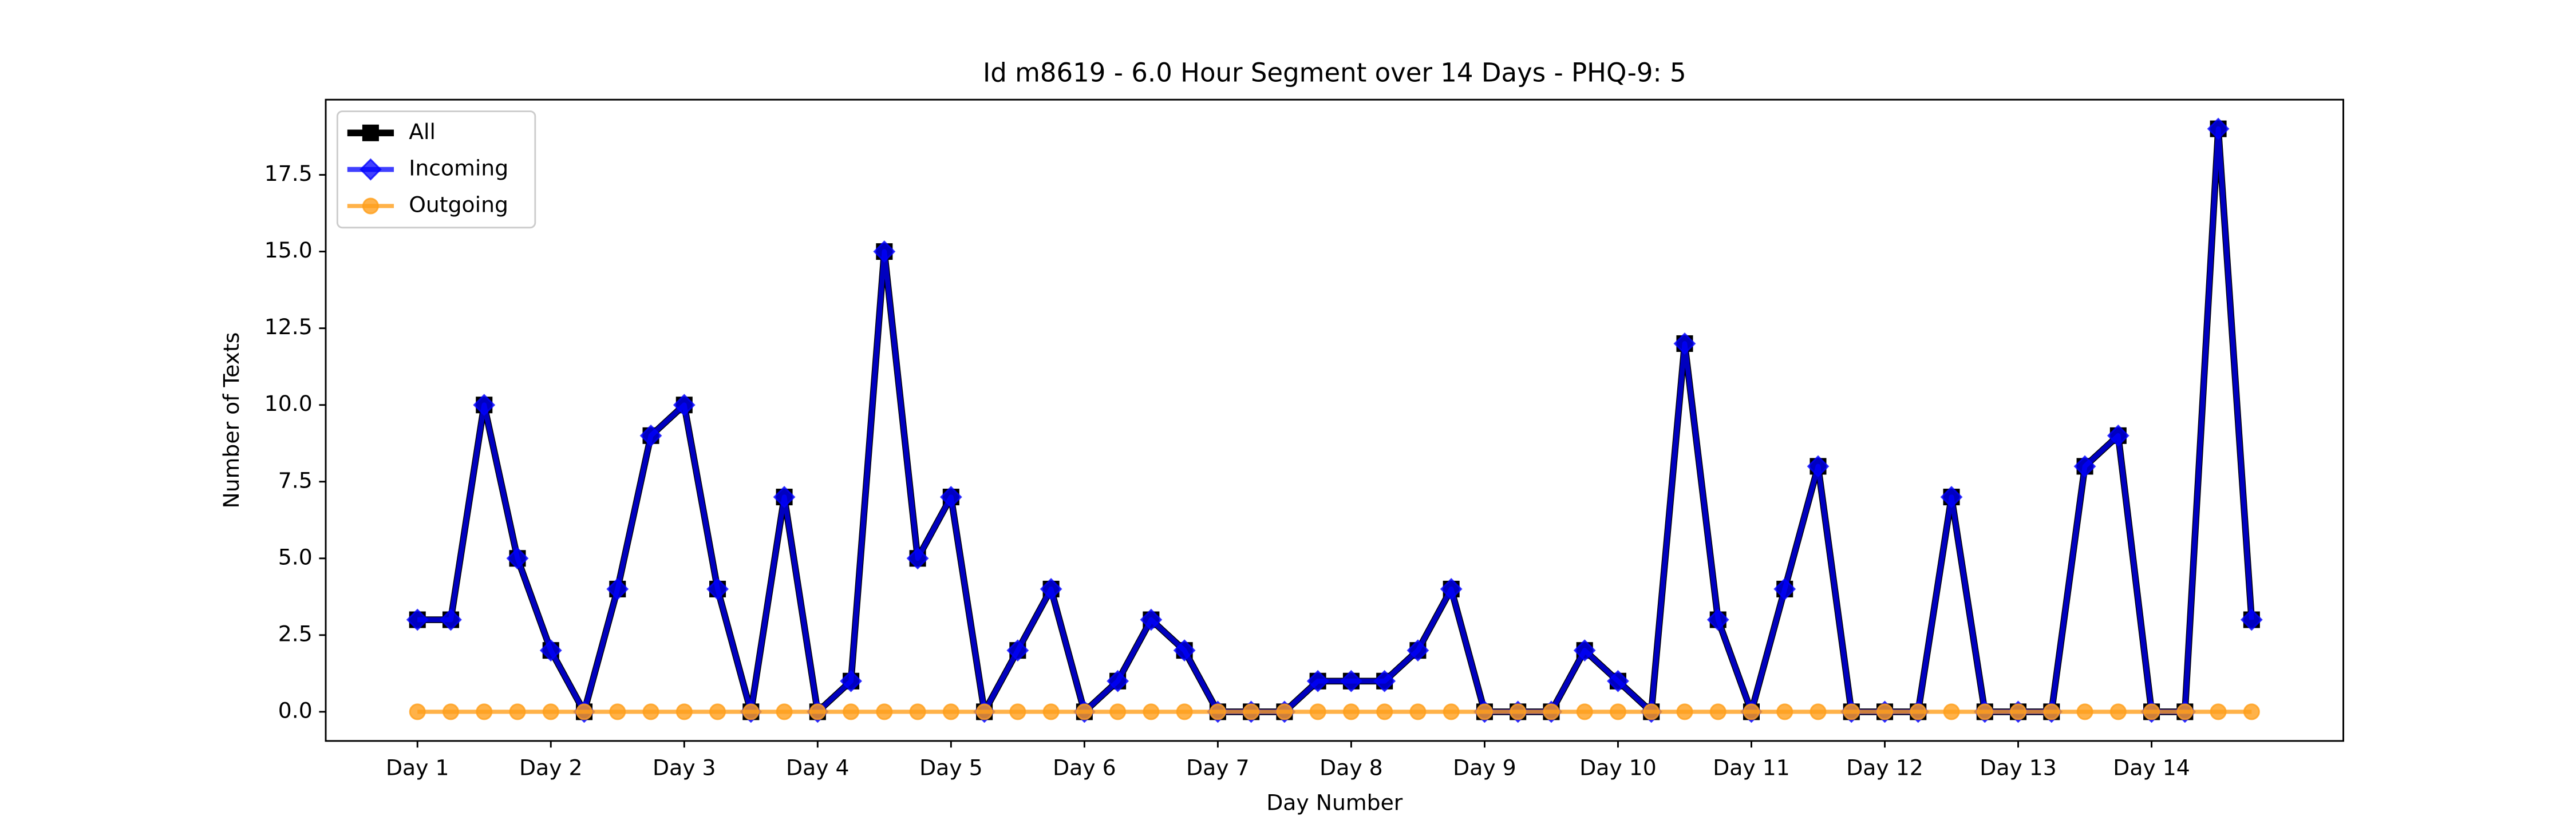 The height and width of the screenshot is (824, 2576). I want to click on x-tick-label: Day 3, so click(684, 768).